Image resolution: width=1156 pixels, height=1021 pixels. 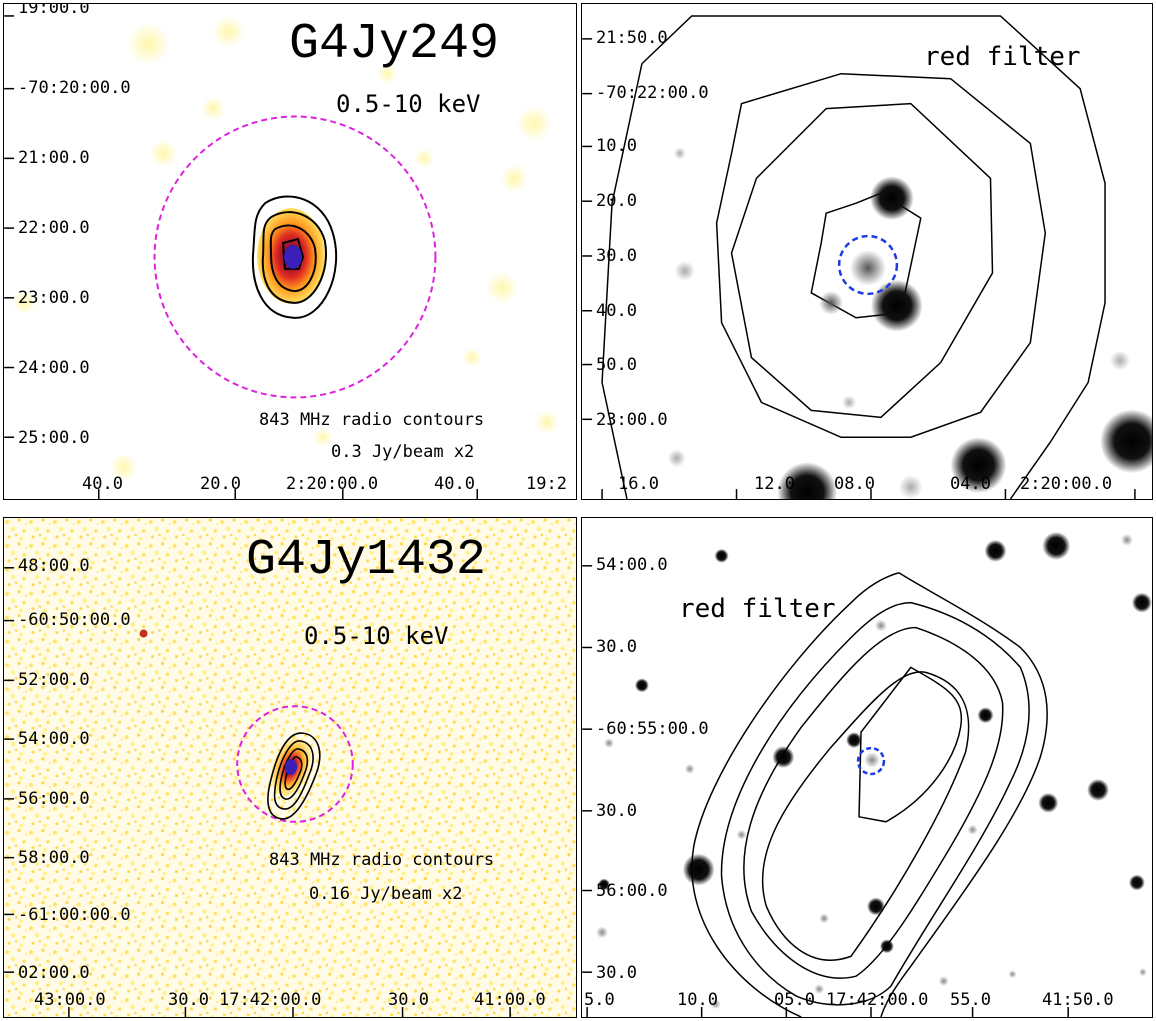 I want to click on x-tick-label: 55.0, so click(x=970, y=1000).